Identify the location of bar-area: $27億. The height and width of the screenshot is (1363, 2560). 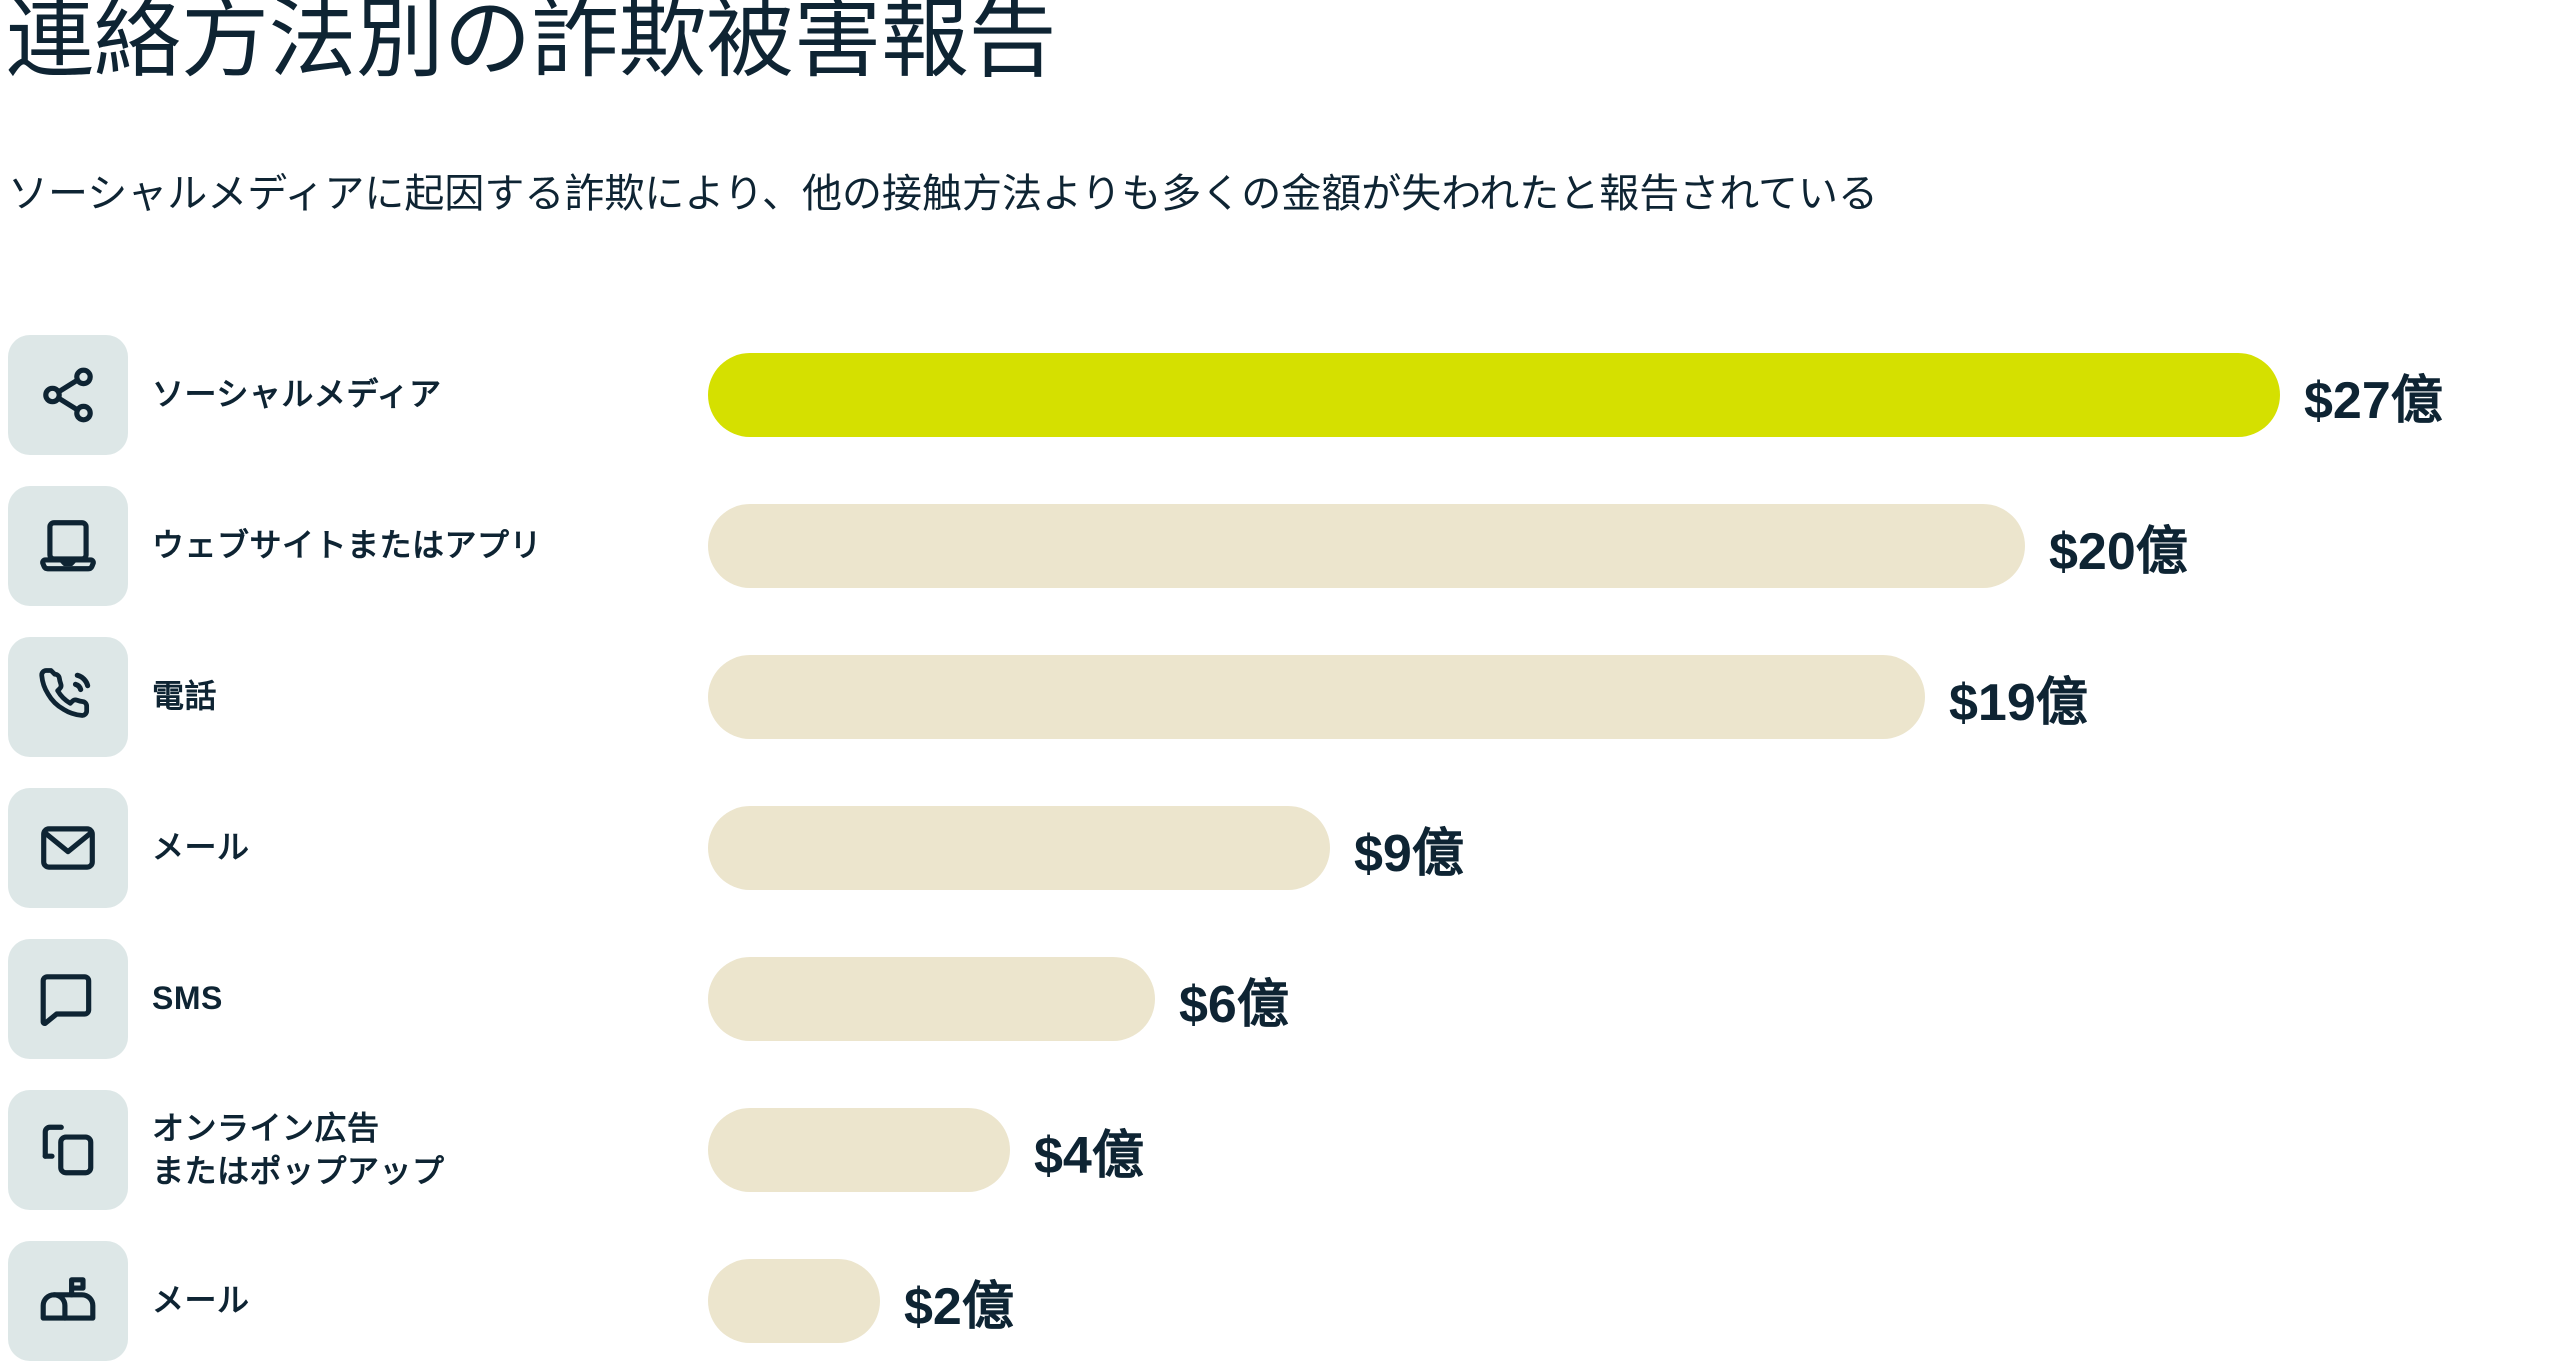
(1575, 395).